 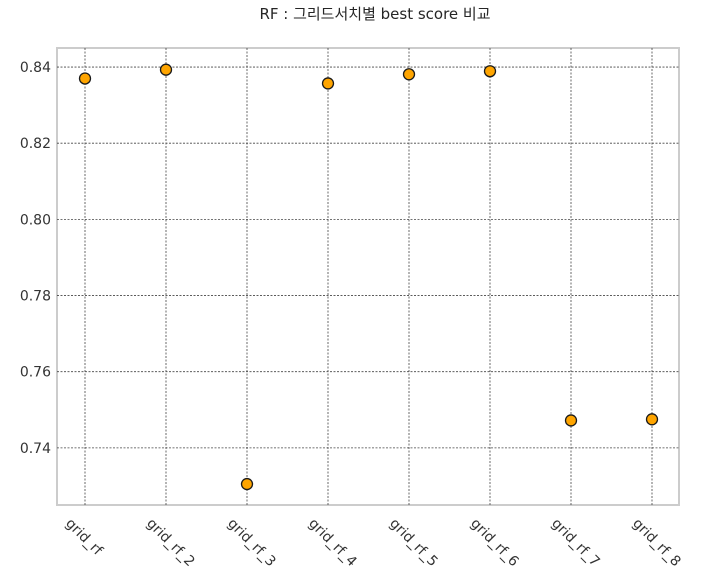 What do you see at coordinates (35, 68) in the screenshot?
I see `y-tick-label: 0.84` at bounding box center [35, 68].